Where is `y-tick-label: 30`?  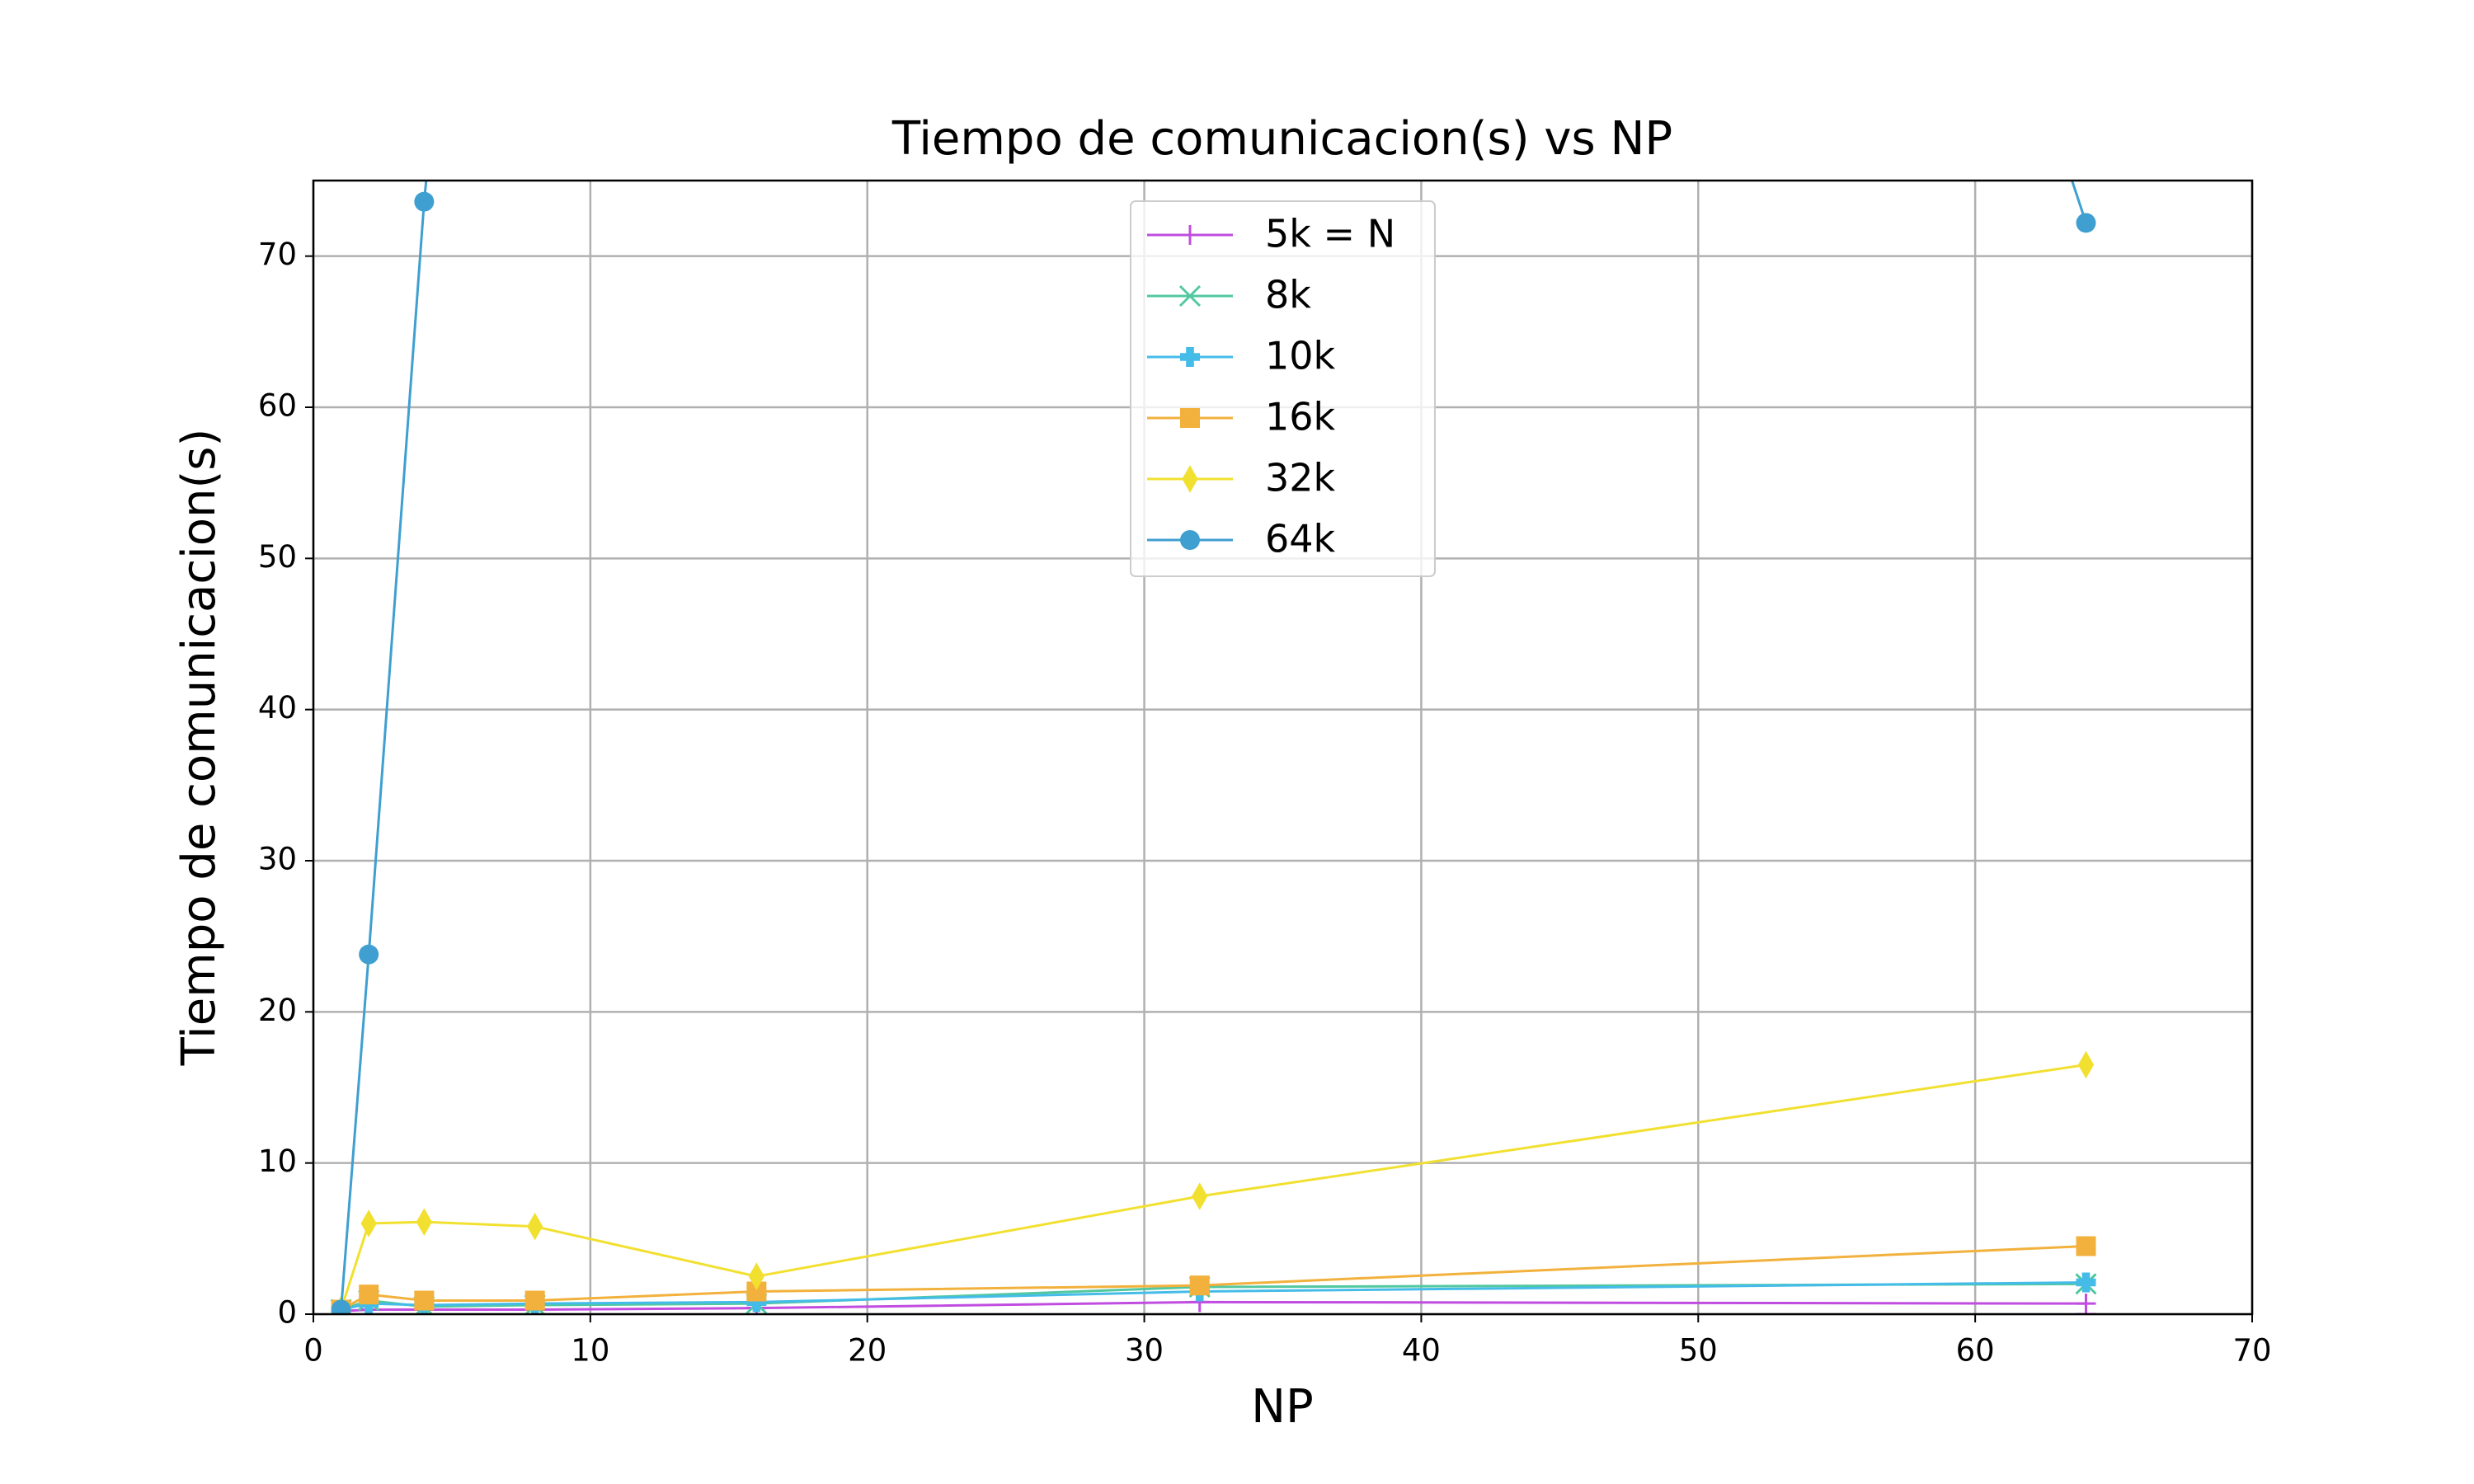
y-tick-label: 30 is located at coordinates (277, 860).